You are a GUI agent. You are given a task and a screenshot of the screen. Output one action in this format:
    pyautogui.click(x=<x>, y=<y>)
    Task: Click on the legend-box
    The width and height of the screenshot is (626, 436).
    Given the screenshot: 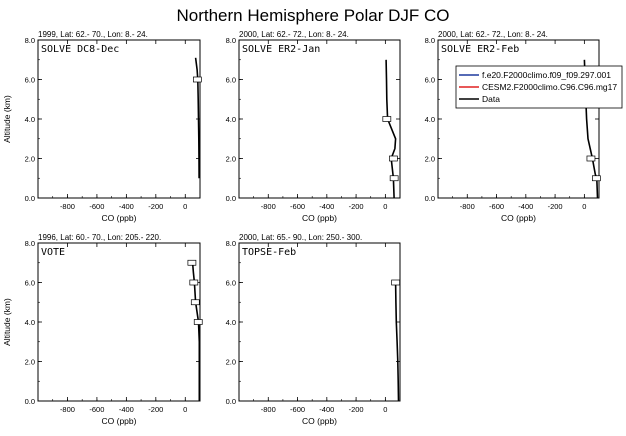 What is the action you would take?
    pyautogui.click(x=539, y=87)
    